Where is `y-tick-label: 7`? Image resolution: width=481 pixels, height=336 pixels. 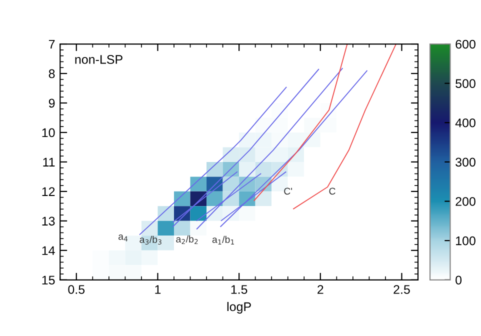
y-tick-label: 7 is located at coordinates (51, 44).